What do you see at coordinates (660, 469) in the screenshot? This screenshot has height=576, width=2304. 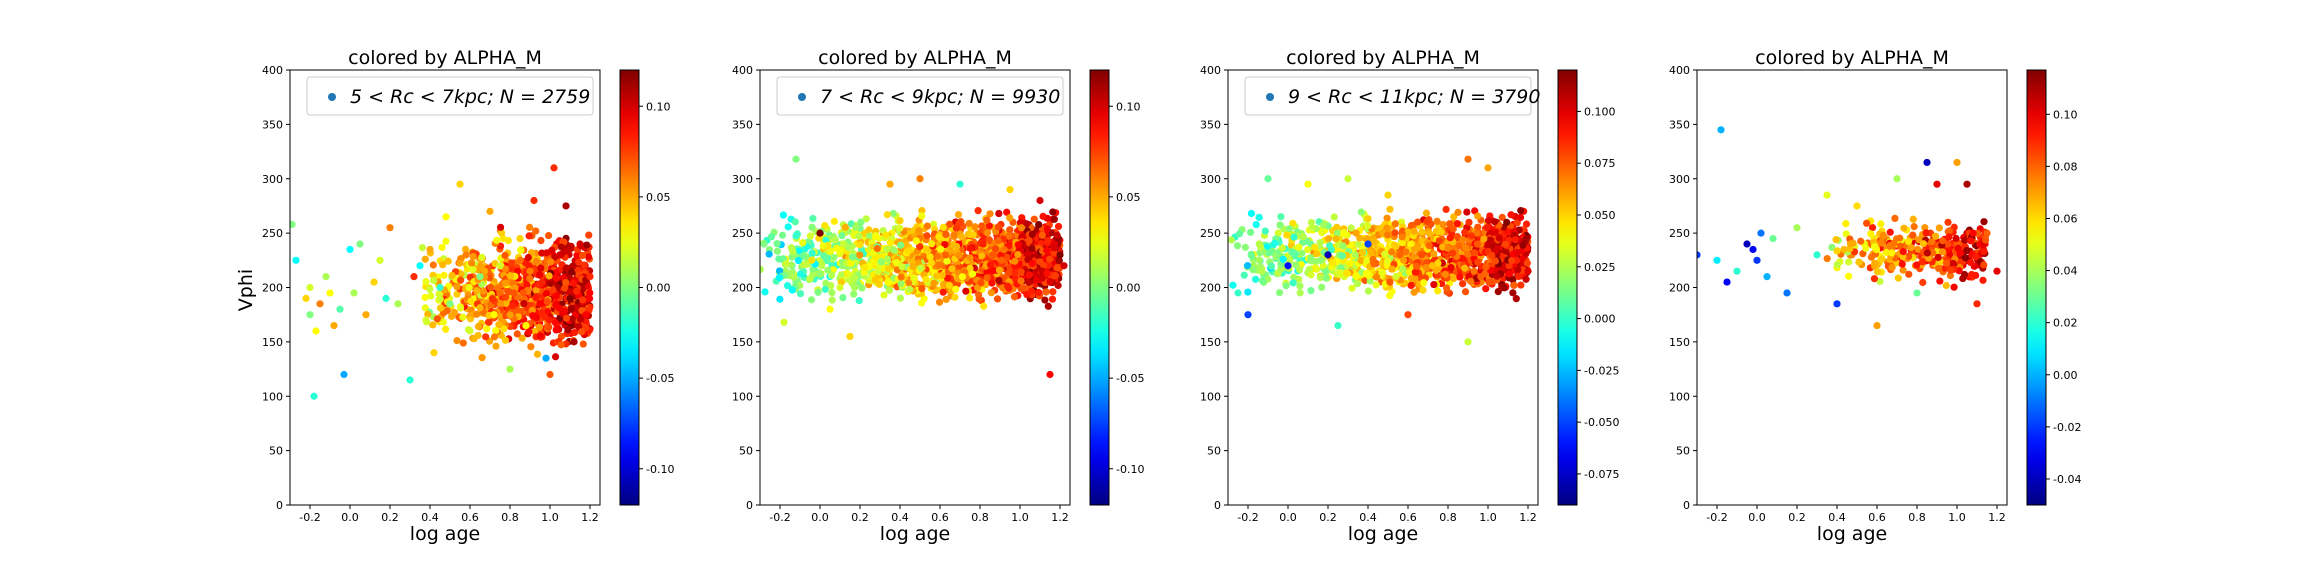 I see `colorbar-tick-label: -0.10` at bounding box center [660, 469].